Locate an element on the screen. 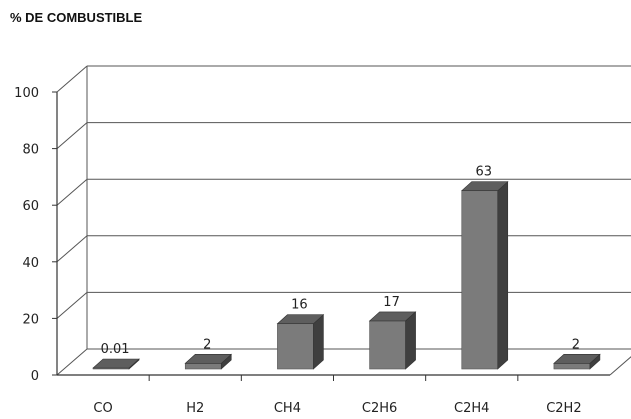 Image resolution: width=631 pixels, height=419 pixels. y-tick-label: 40 is located at coordinates (30, 263).